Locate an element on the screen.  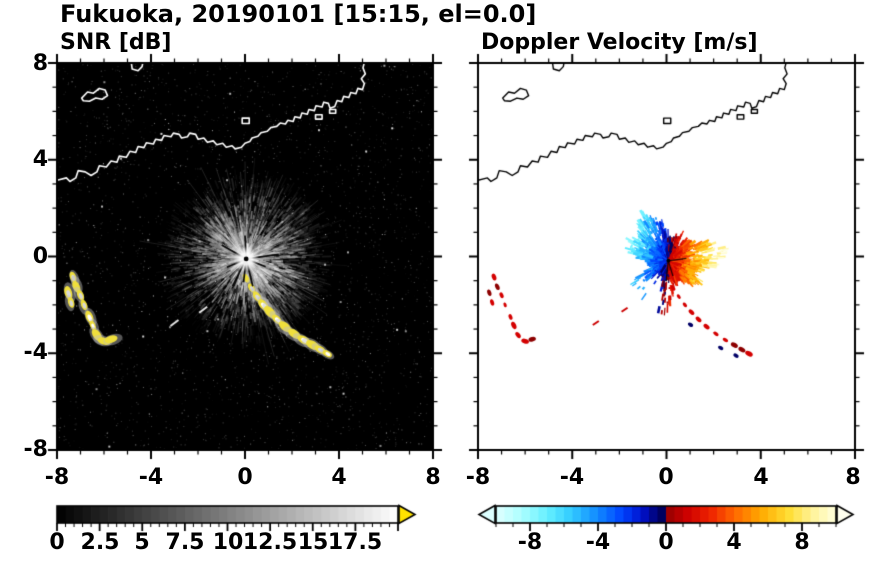
vel-xtick-label-0: 0 is located at coordinates (666, 477).